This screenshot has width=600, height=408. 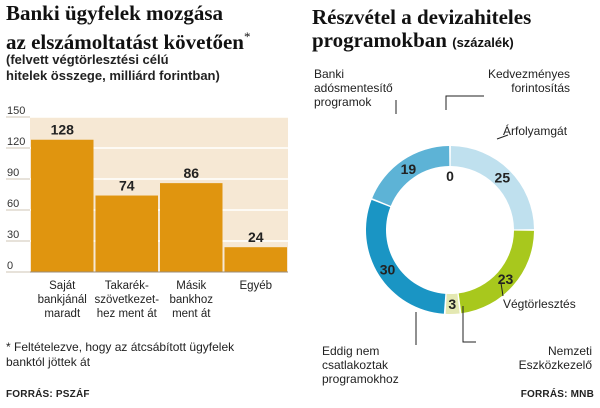 I want to click on x-category-label: Saját, so click(x=62, y=286).